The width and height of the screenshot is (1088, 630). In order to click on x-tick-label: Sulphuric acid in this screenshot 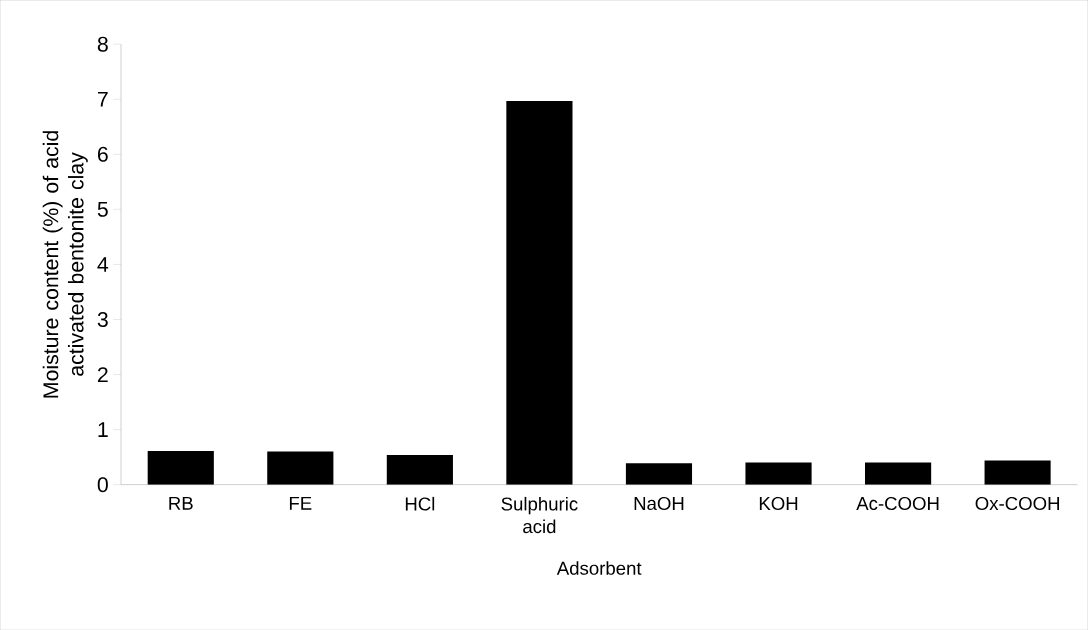, I will do `click(539, 515)`.